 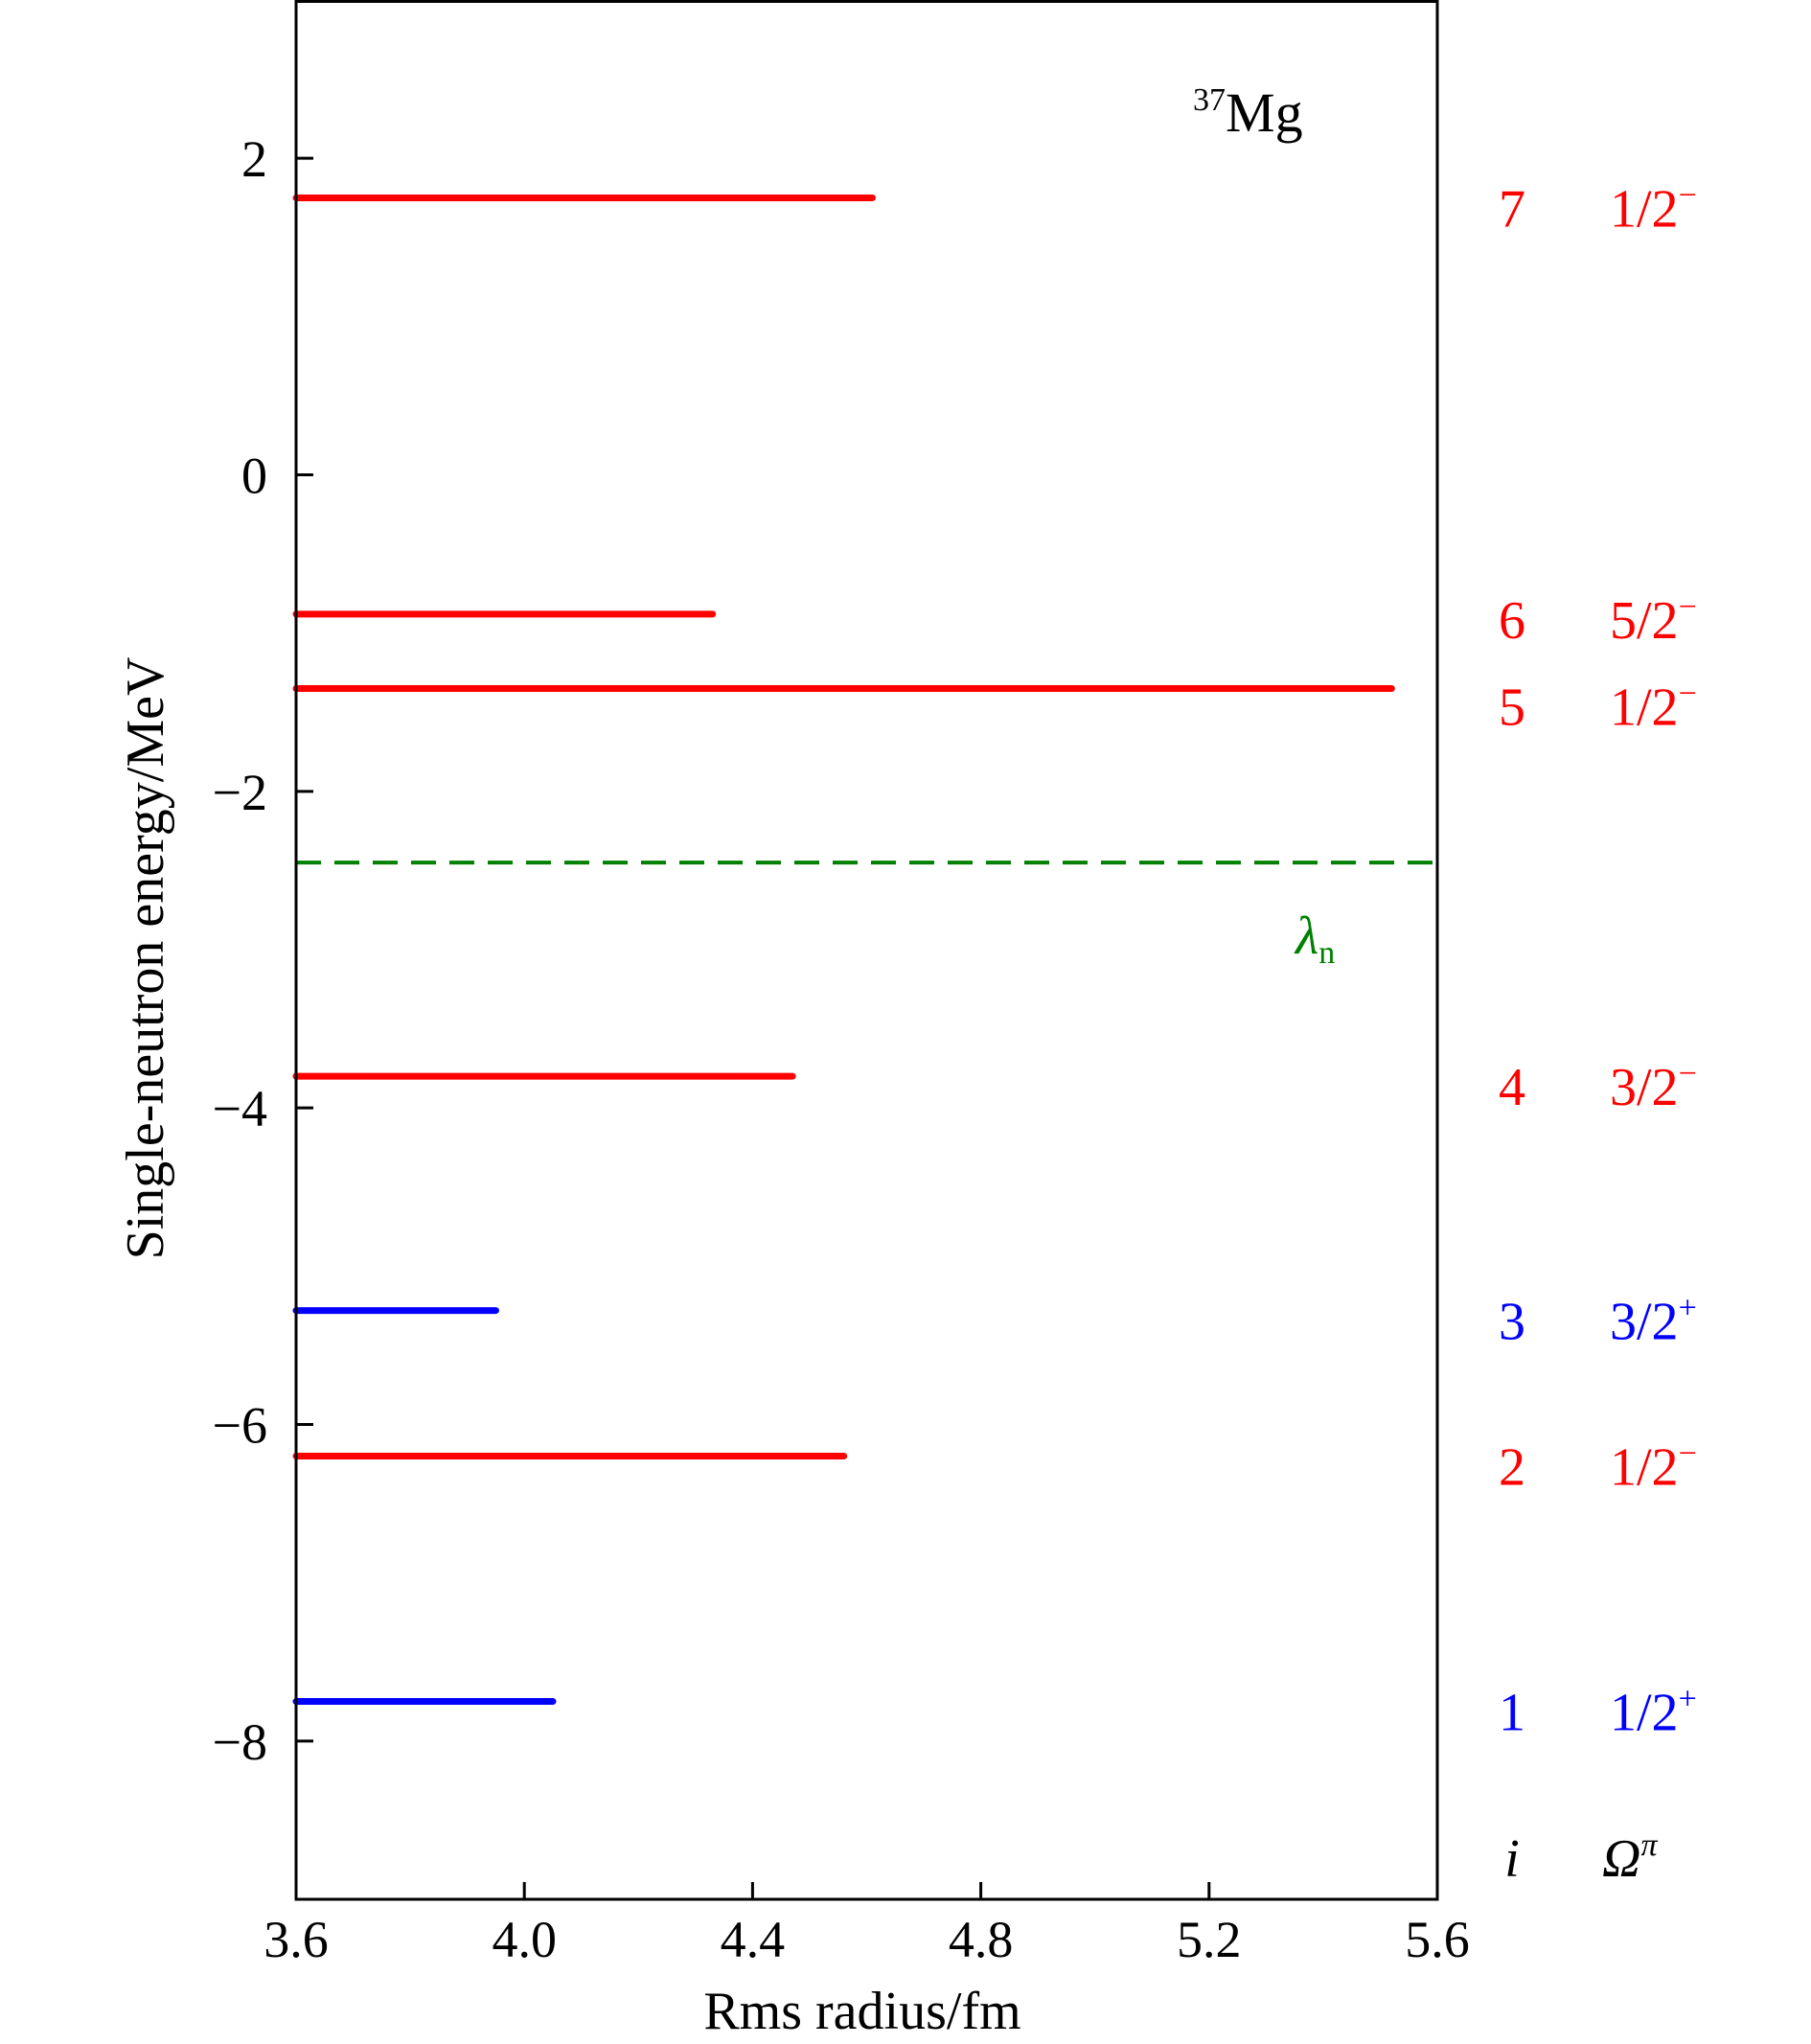 I want to click on level-index-7: 7, so click(x=1512, y=209).